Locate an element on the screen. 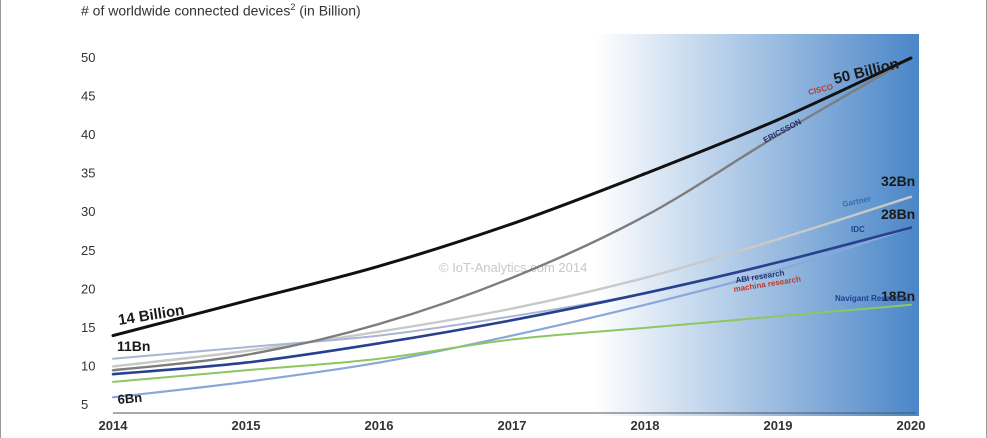 The image size is (987, 438). x-tick-label: 2015 is located at coordinates (246, 425).